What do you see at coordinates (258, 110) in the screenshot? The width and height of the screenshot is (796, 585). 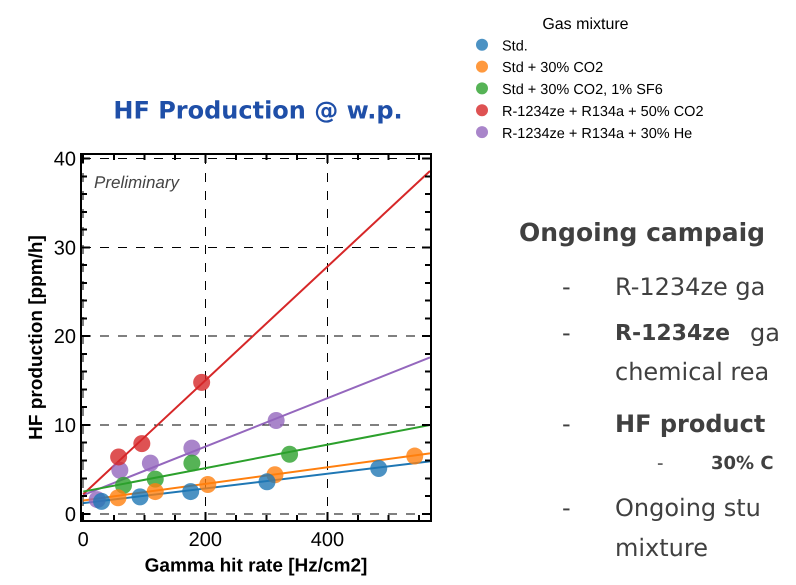 I see `chart-title: HF Production @ w.p.` at bounding box center [258, 110].